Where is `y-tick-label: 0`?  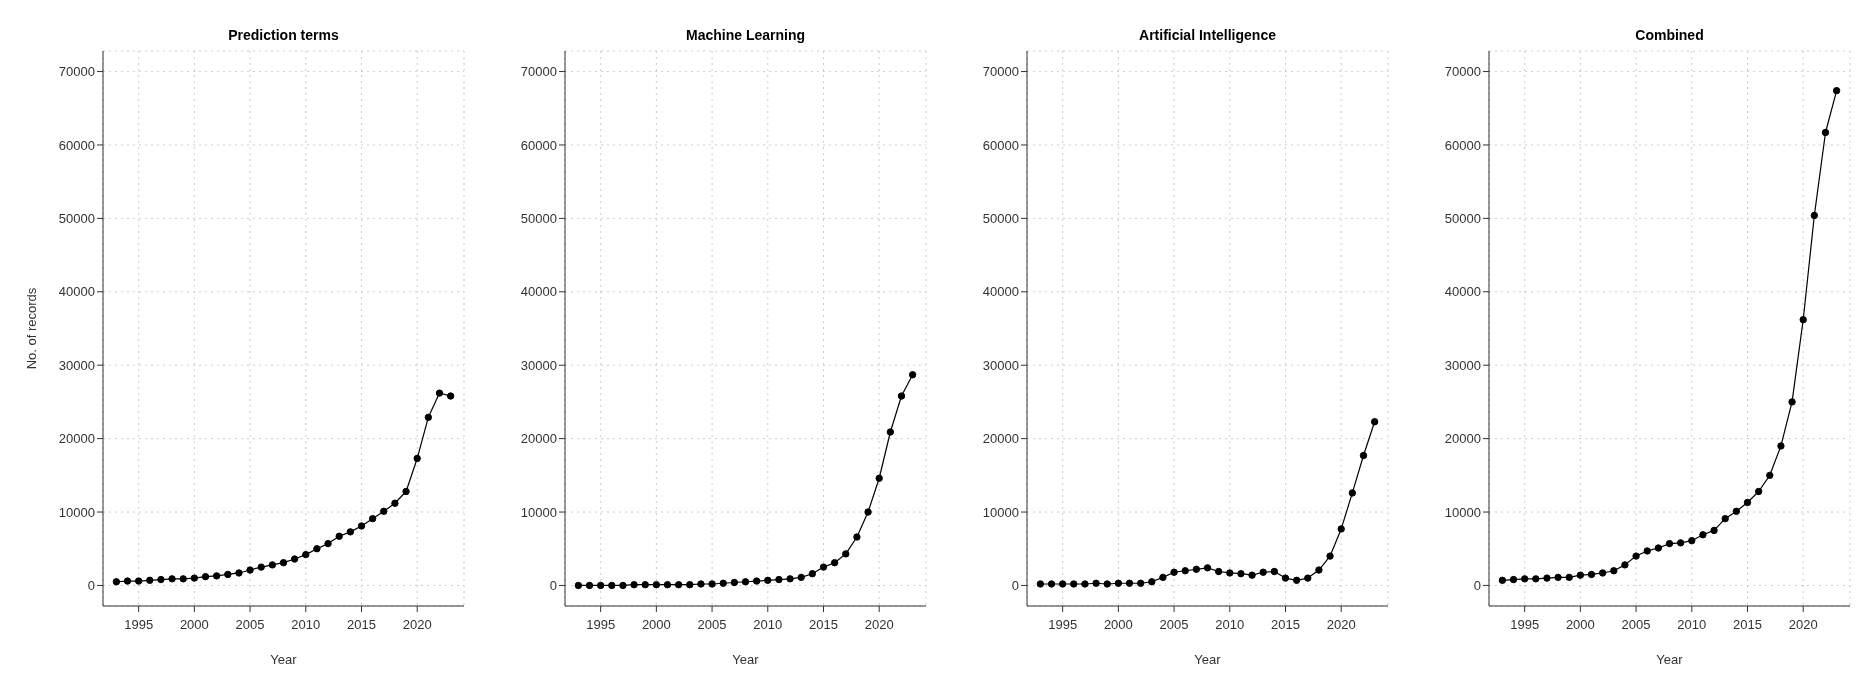
y-tick-label: 0 is located at coordinates (91, 586).